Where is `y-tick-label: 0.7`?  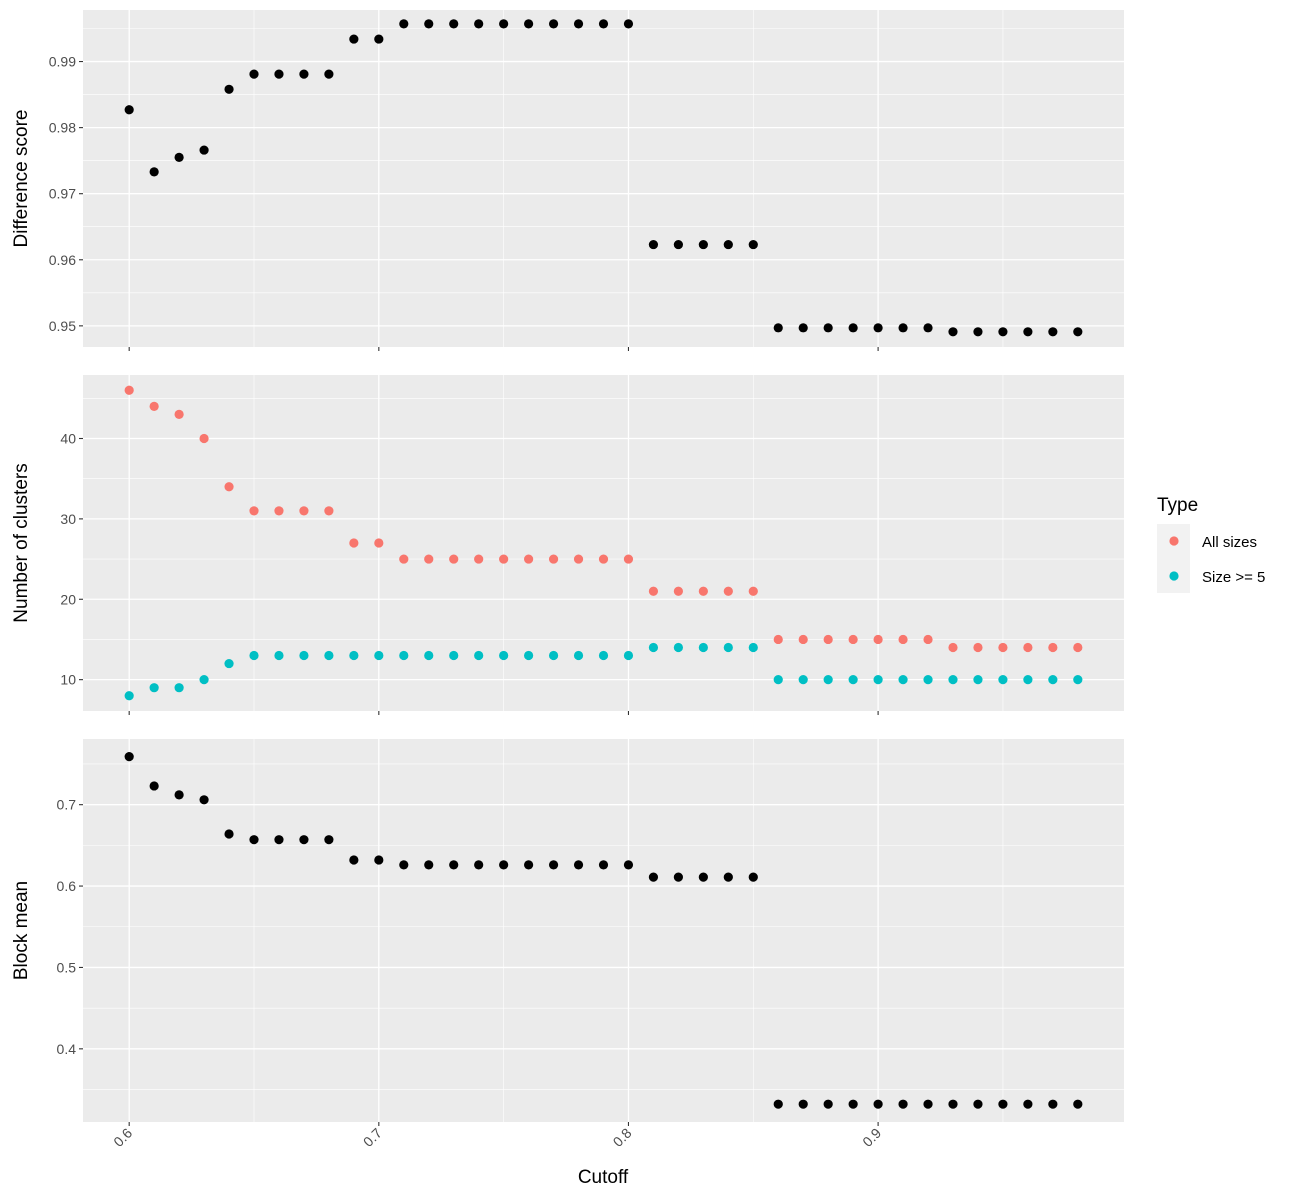
y-tick-label: 0.7 is located at coordinates (67, 805).